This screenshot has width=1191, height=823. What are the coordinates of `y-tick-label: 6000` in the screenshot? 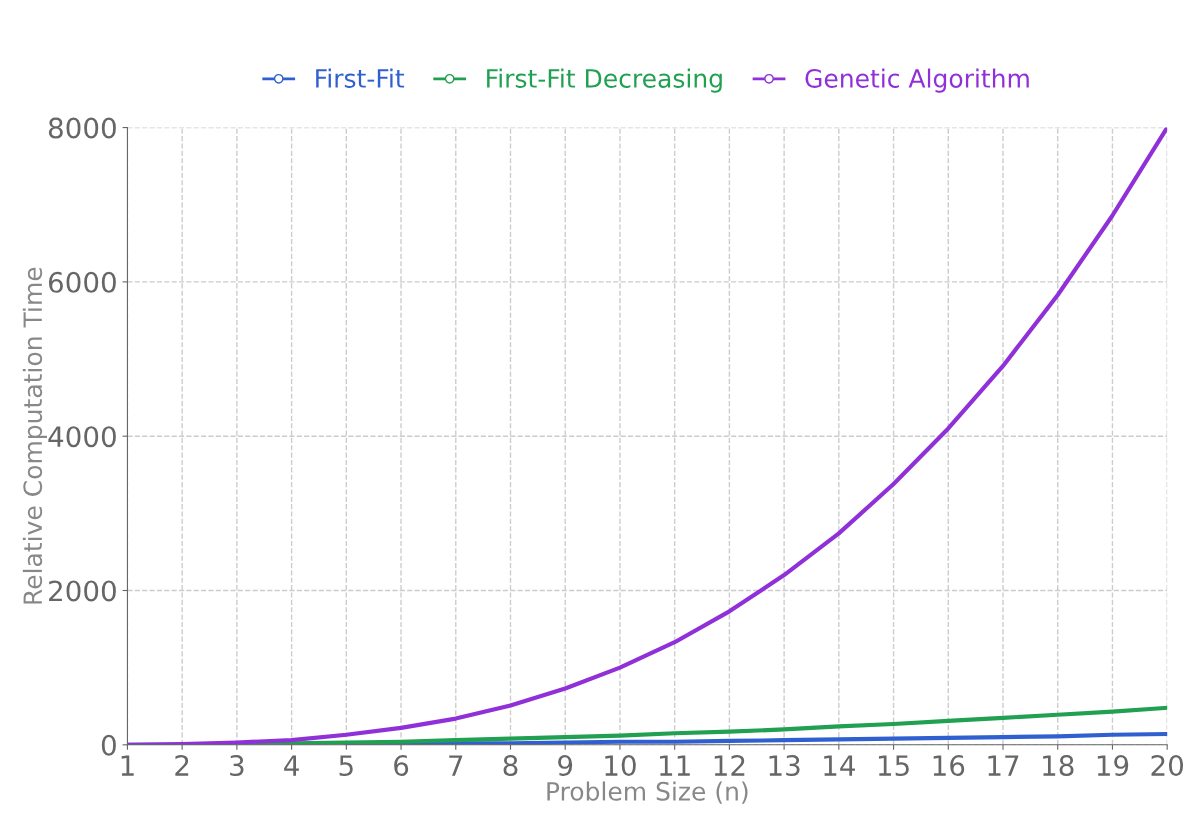 It's located at (82, 282).